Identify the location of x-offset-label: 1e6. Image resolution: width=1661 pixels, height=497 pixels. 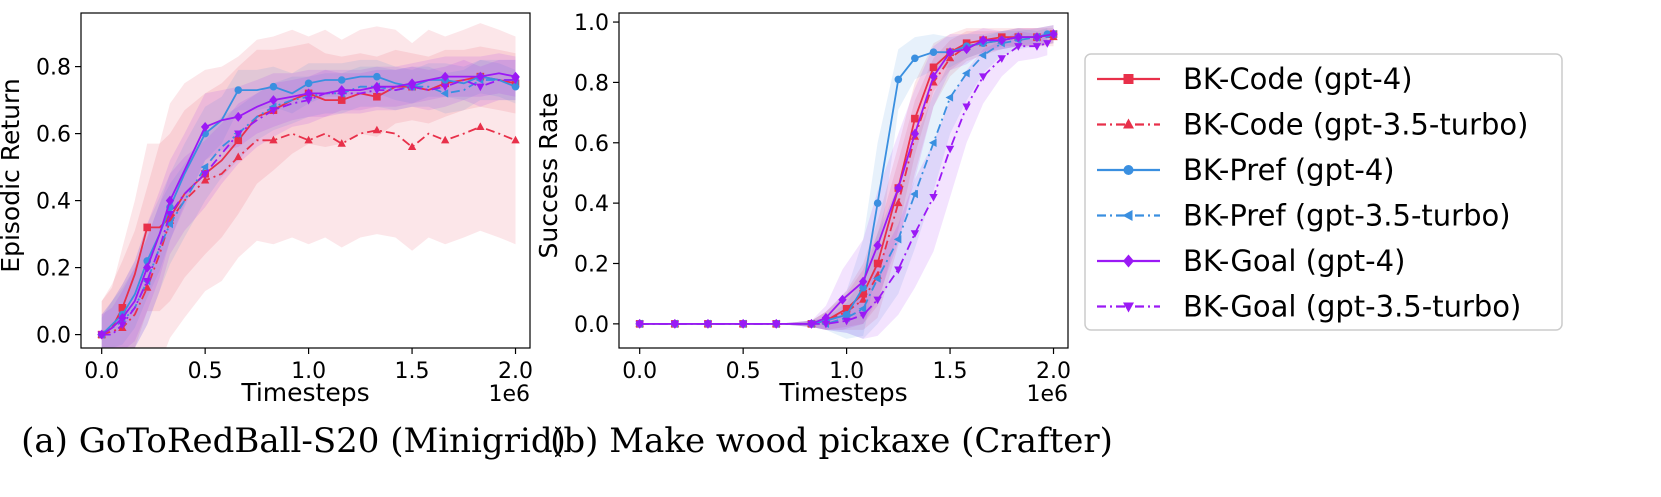
(509, 394).